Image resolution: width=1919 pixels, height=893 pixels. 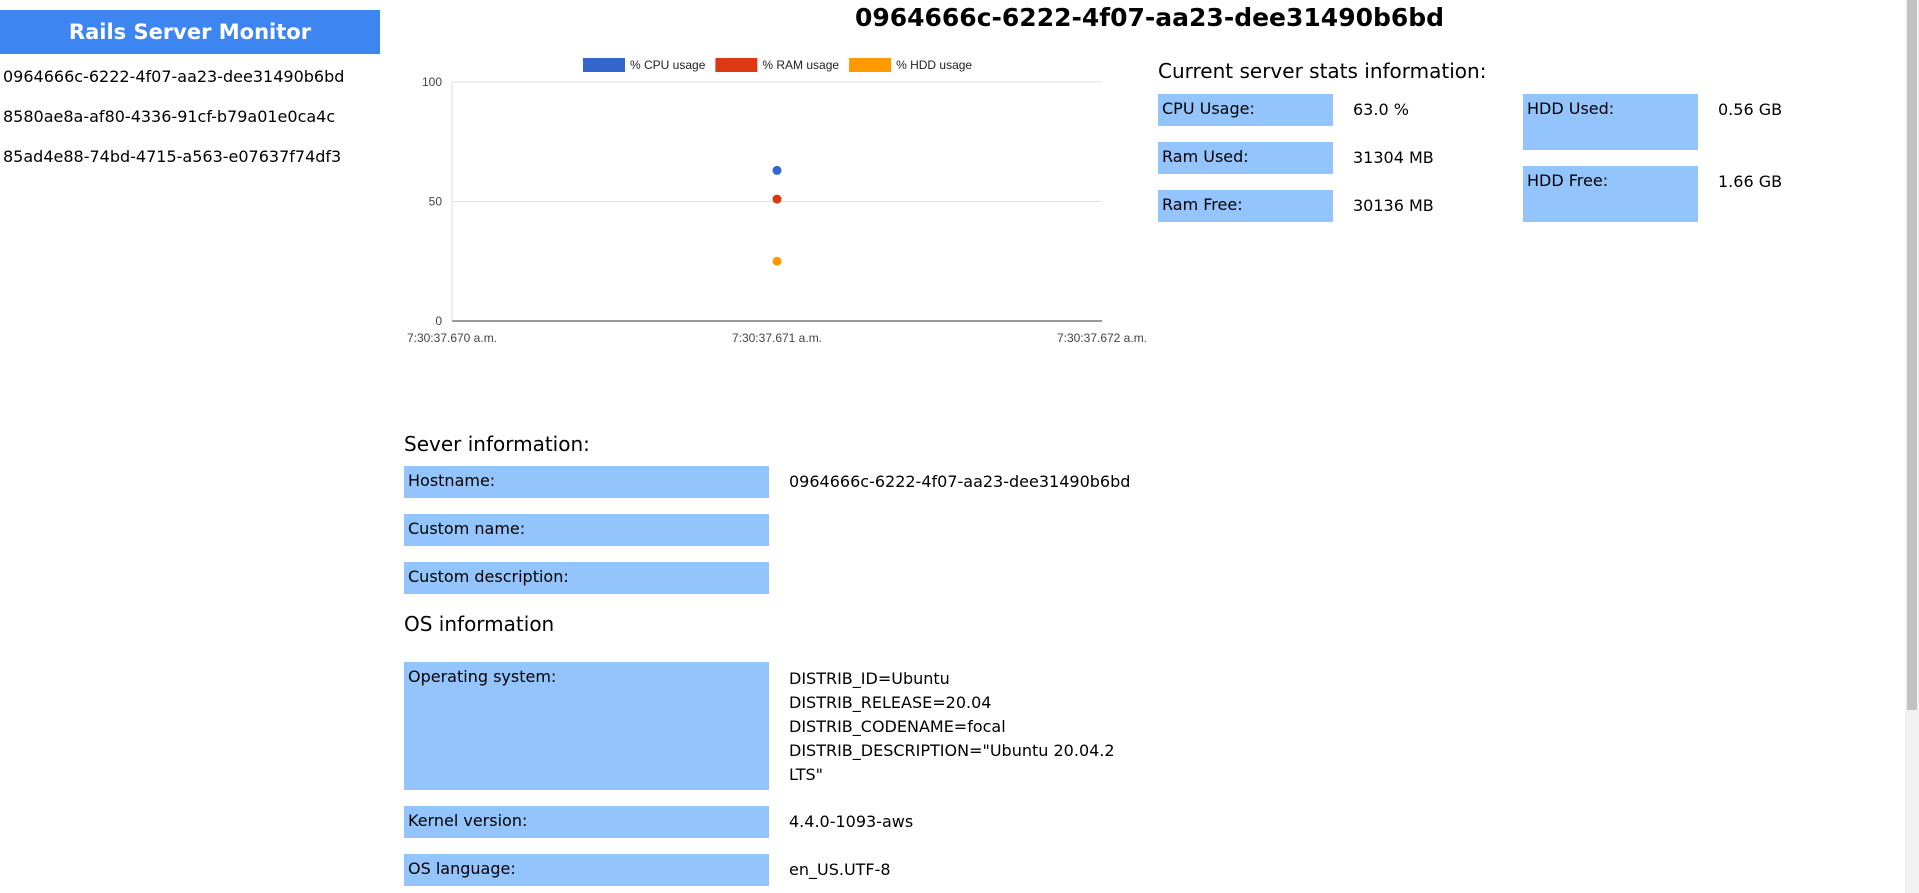 What do you see at coordinates (586, 870) in the screenshot?
I see `os-language-label: OS language:` at bounding box center [586, 870].